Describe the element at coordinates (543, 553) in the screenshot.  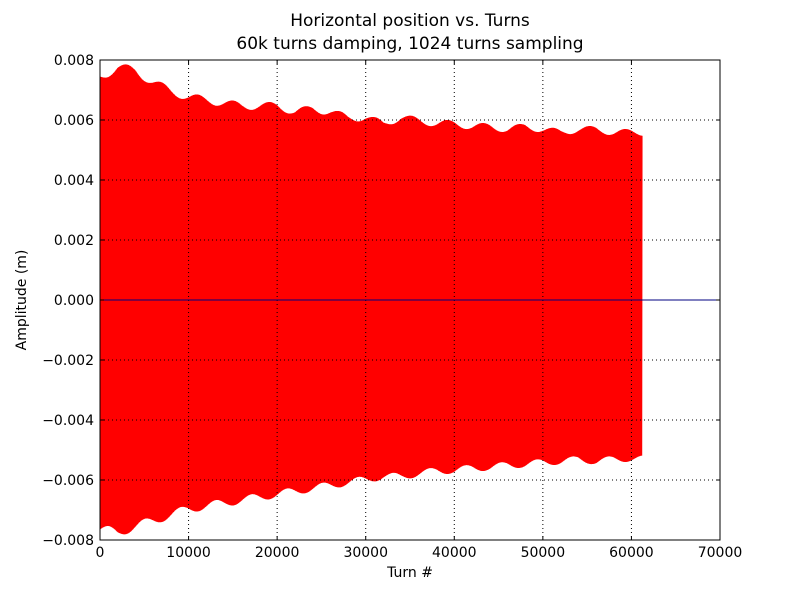
I see `x-tick-label: 50000` at that location.